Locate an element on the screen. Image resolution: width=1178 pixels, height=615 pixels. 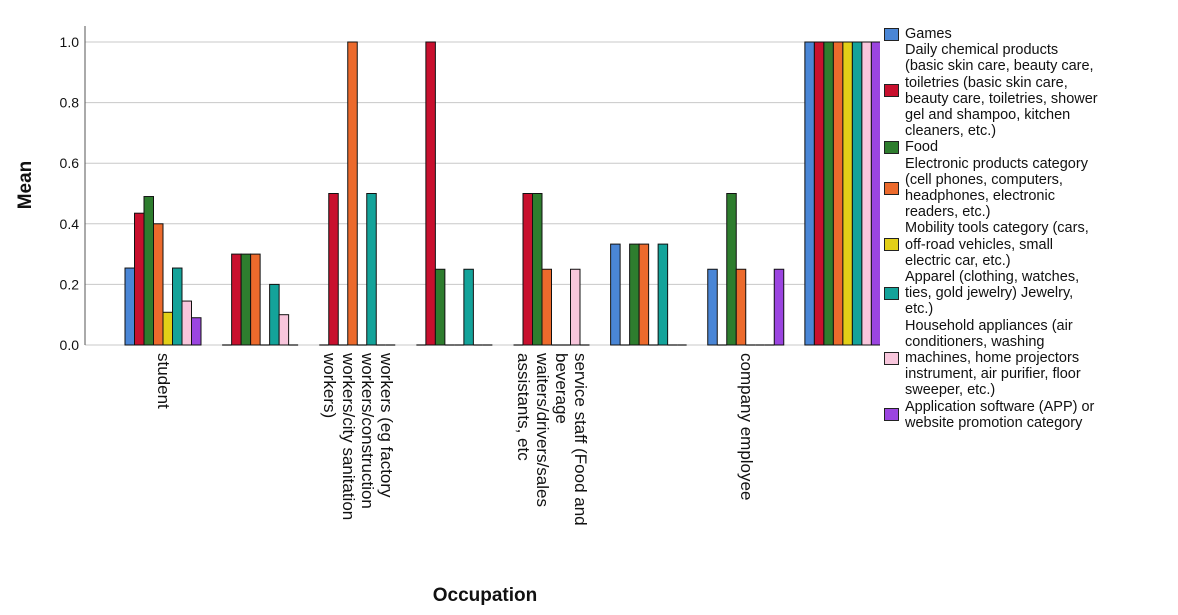
x-tick-label-line: workers (eg factory is located at coordinates (386, 425).